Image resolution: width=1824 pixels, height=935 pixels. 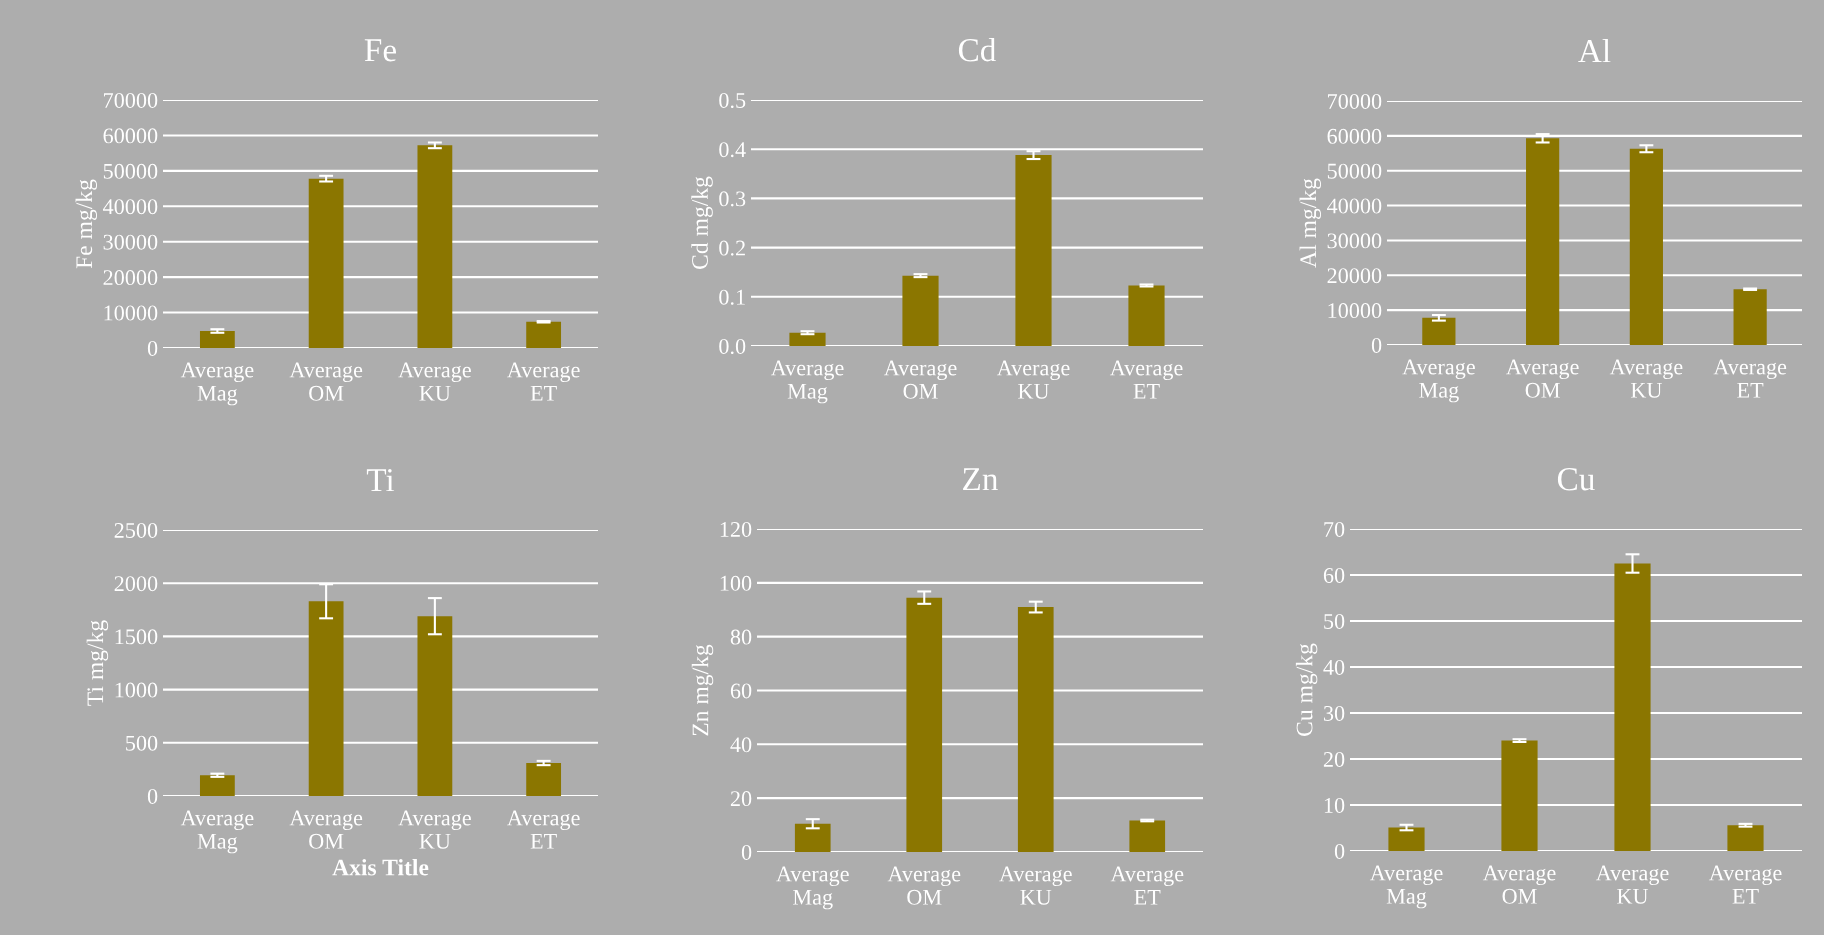 What do you see at coordinates (732, 199) in the screenshot?
I see `y-tick-label: 0.3` at bounding box center [732, 199].